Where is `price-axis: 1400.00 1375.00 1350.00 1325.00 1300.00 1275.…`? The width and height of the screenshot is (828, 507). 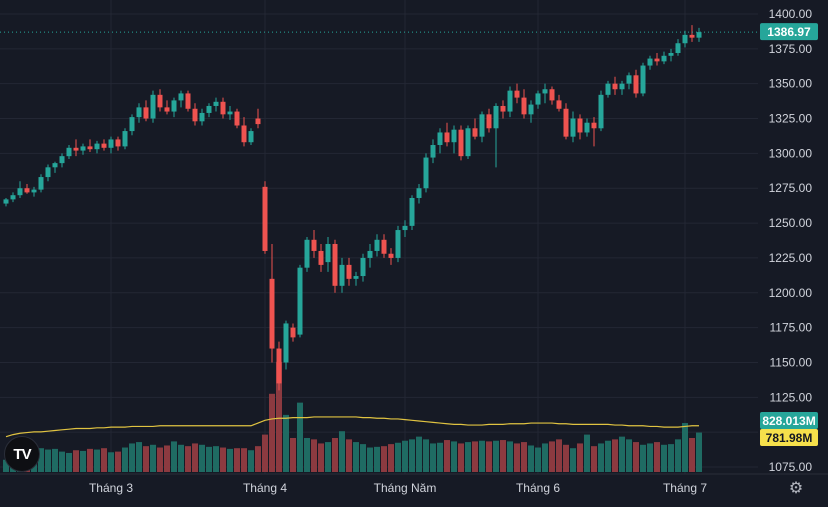
price-axis: 1400.00 1375.00 1350.00 1325.00 1300.00 1275.… is located at coordinates (791, 240).